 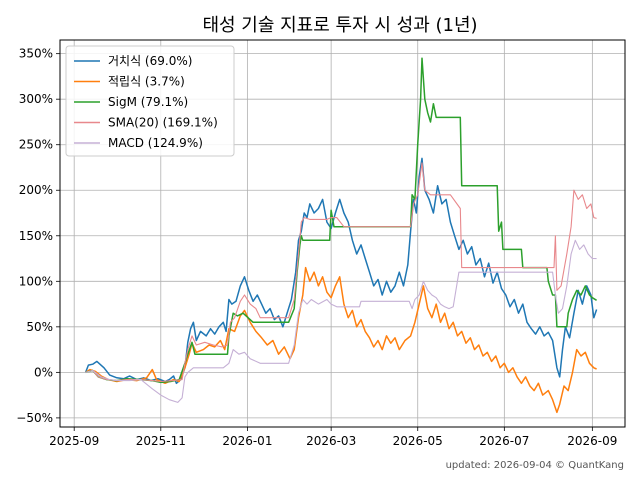 I want to click on legend-label: 거치식 (69.0%), so click(x=150, y=61).